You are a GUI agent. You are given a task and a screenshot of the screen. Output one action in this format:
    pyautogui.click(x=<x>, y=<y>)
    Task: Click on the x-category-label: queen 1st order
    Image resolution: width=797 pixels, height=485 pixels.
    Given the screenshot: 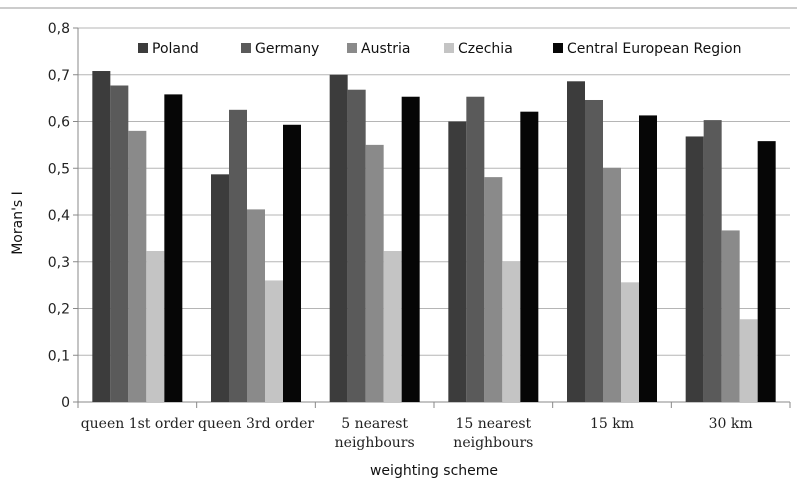 What is the action you would take?
    pyautogui.click(x=138, y=424)
    